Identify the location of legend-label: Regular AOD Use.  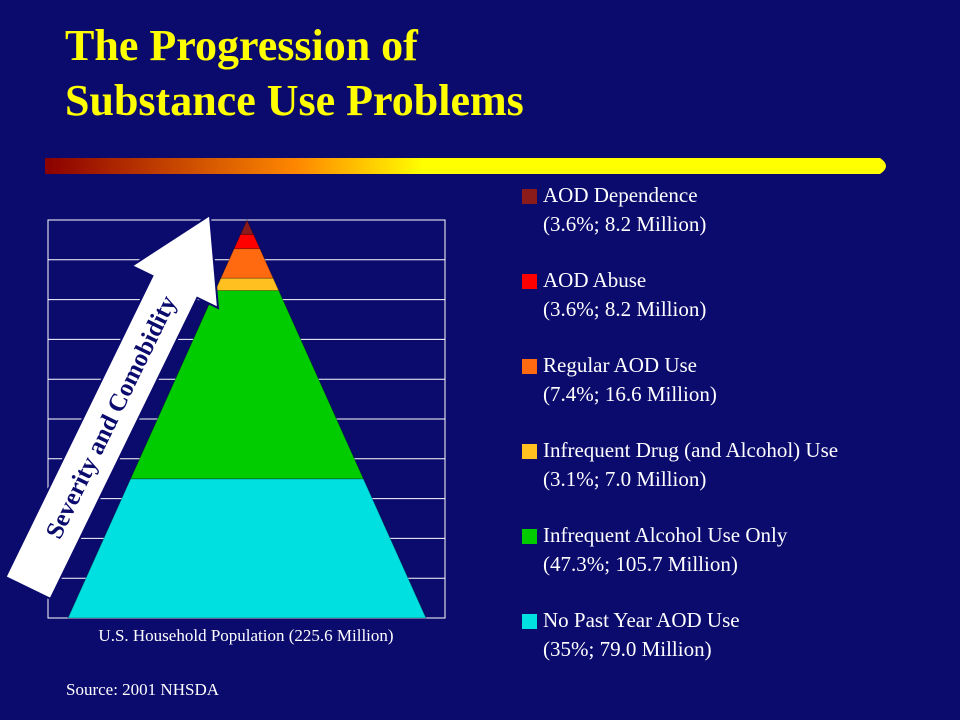
(620, 365).